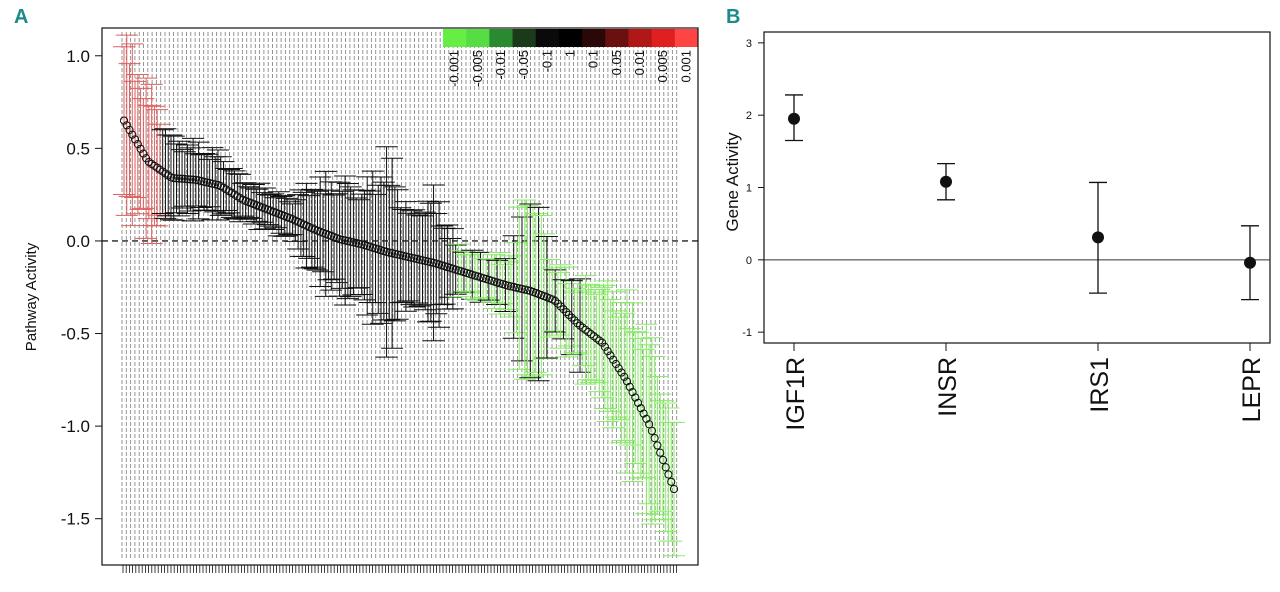 This screenshot has height=592, width=1280. What do you see at coordinates (78, 241) in the screenshot?
I see `y-tick-label: 0.0` at bounding box center [78, 241].